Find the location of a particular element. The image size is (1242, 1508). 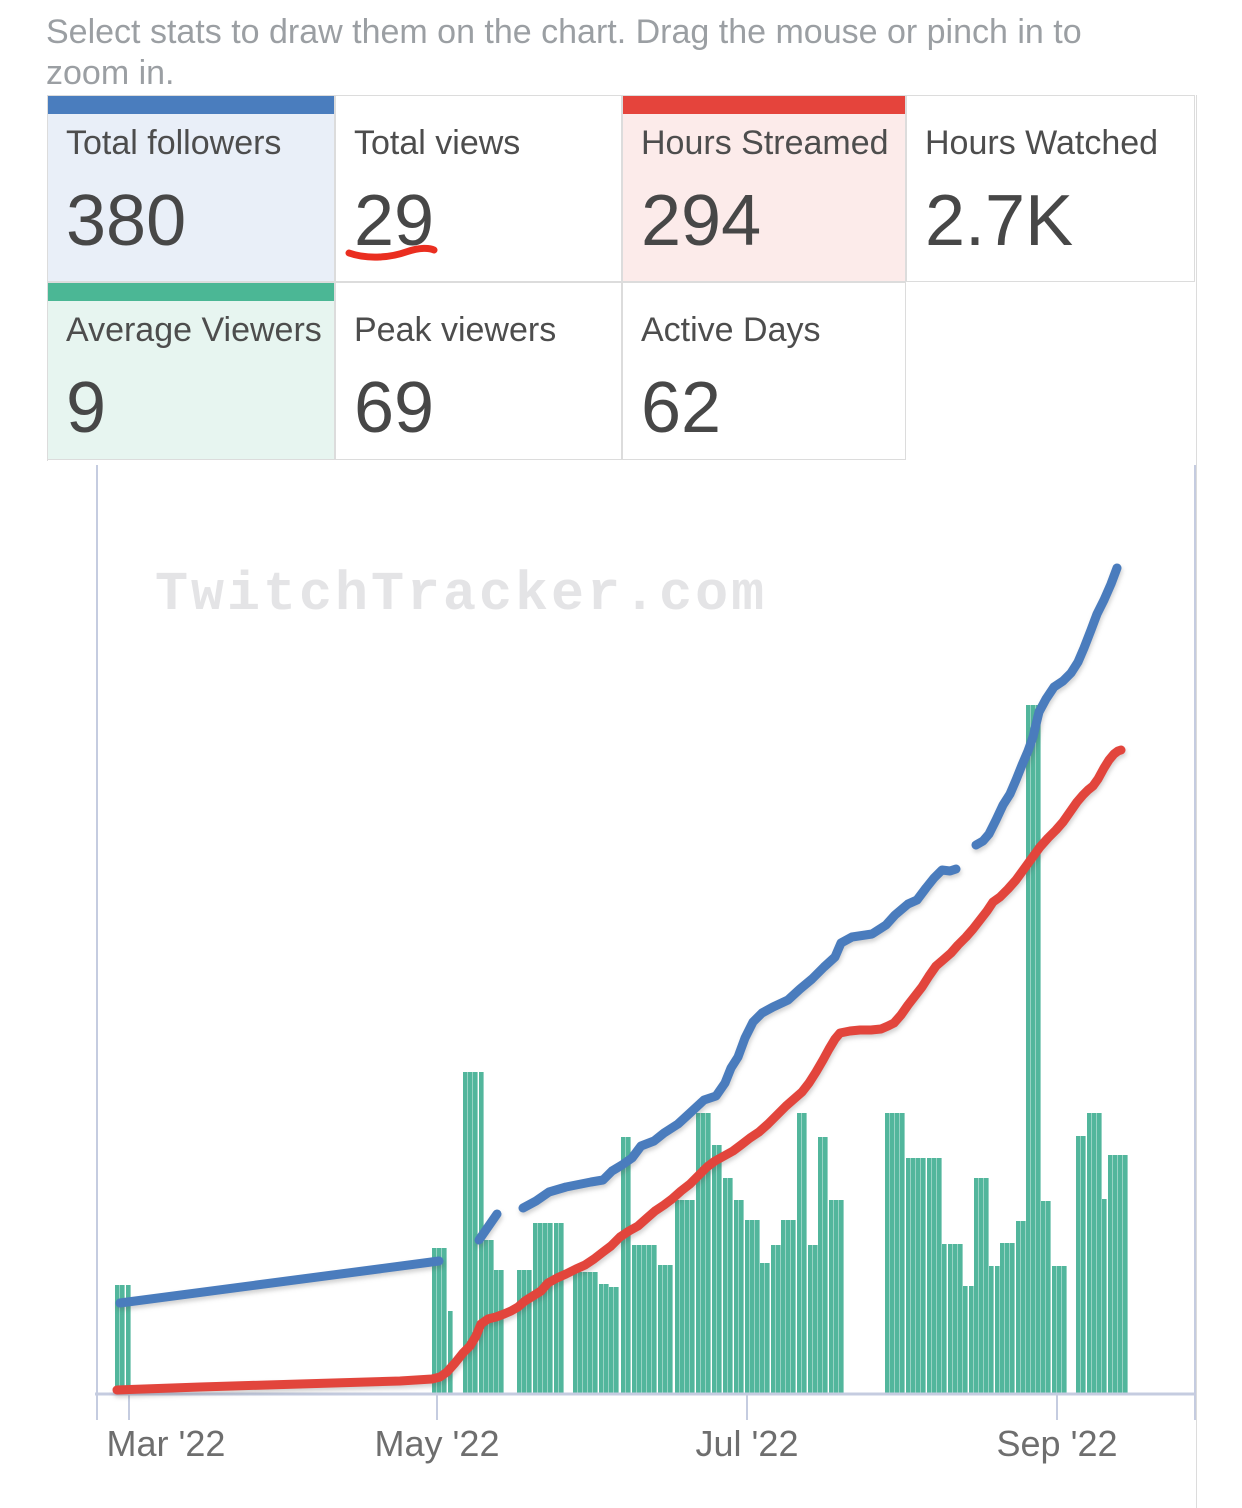

watermark: TwitchTracker.com is located at coordinates (461, 594).